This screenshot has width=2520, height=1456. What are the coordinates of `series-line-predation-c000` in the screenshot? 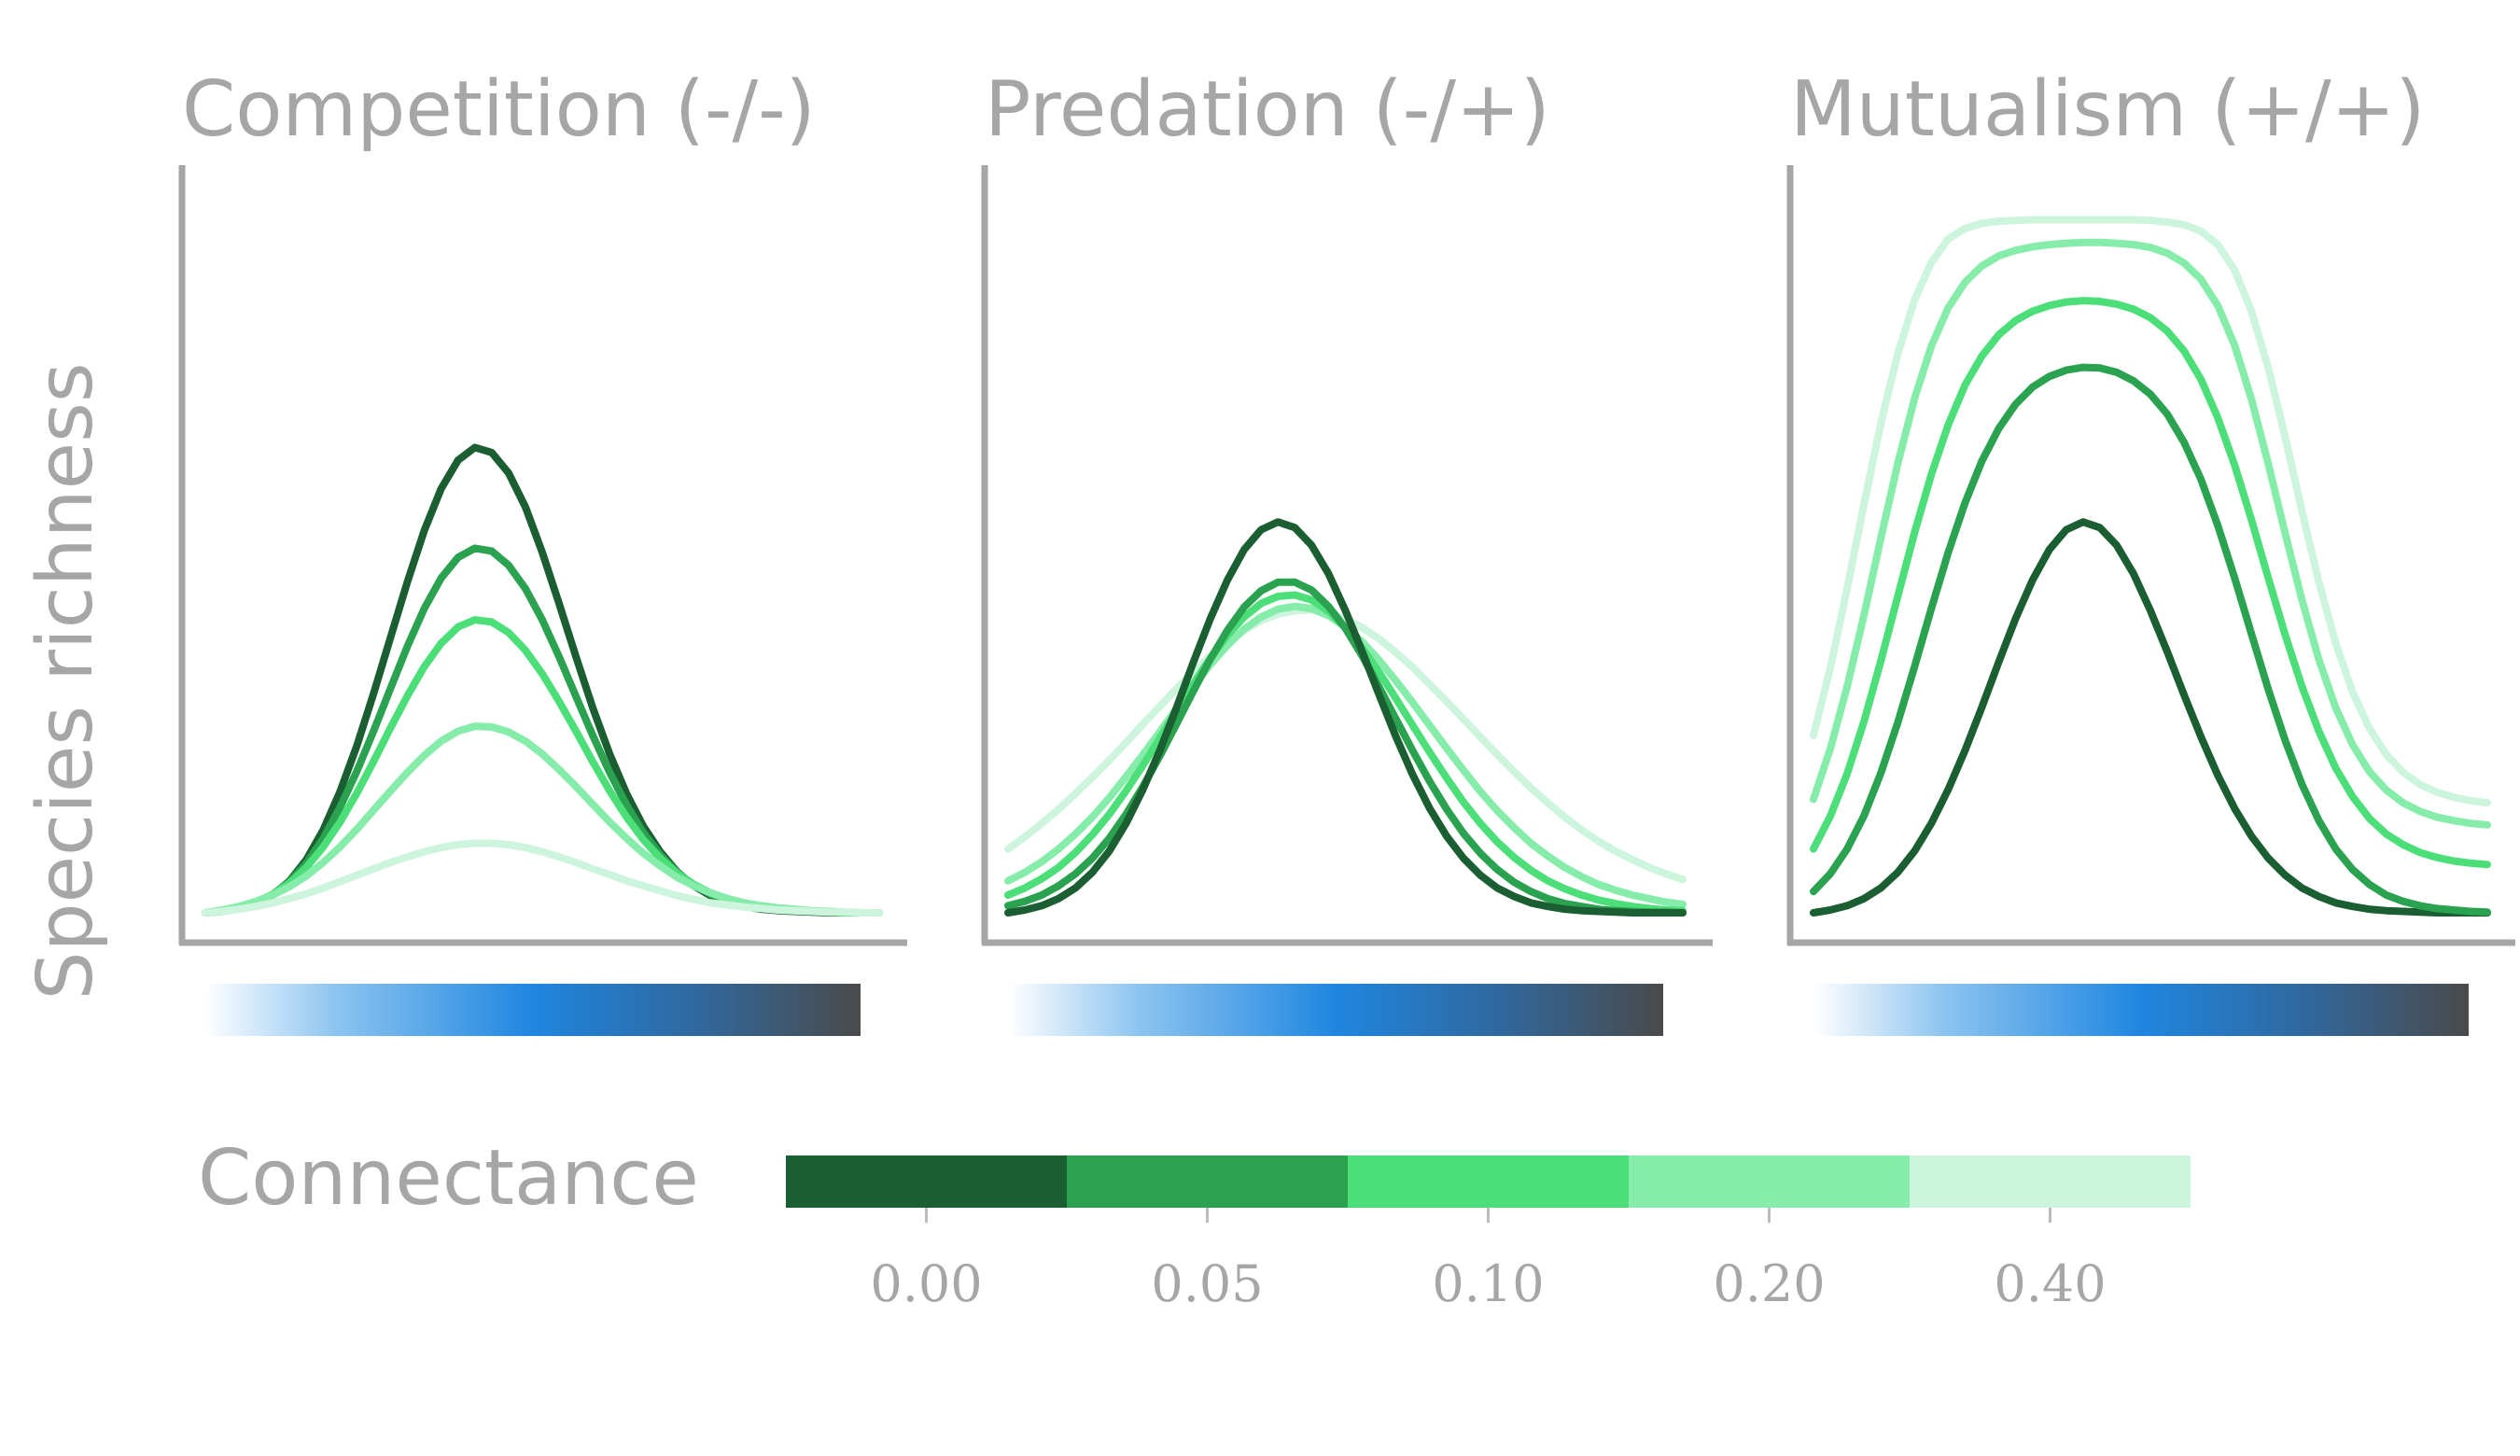 It's located at (1345, 717).